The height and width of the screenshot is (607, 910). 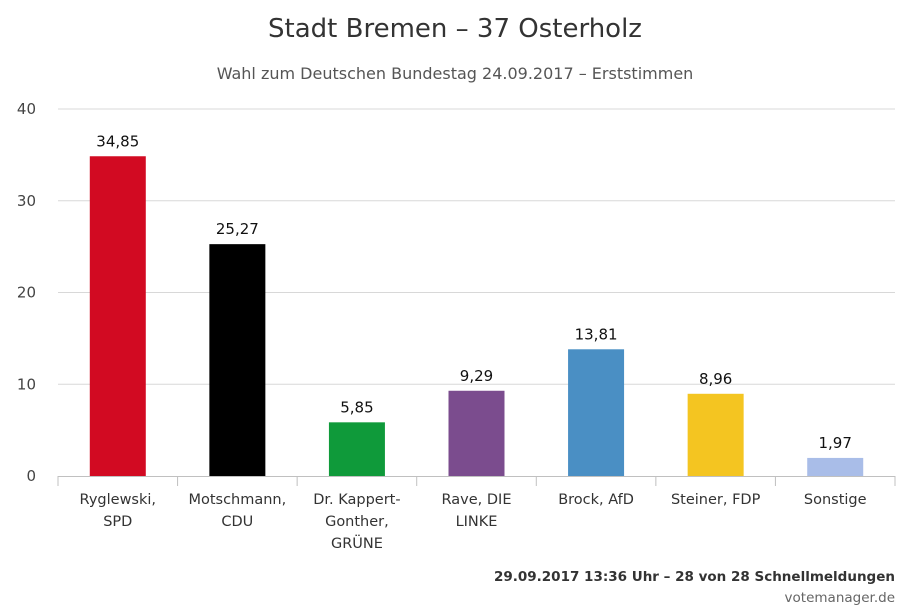 I want to click on x-tick-label: Steiner, FDP, so click(x=716, y=500).